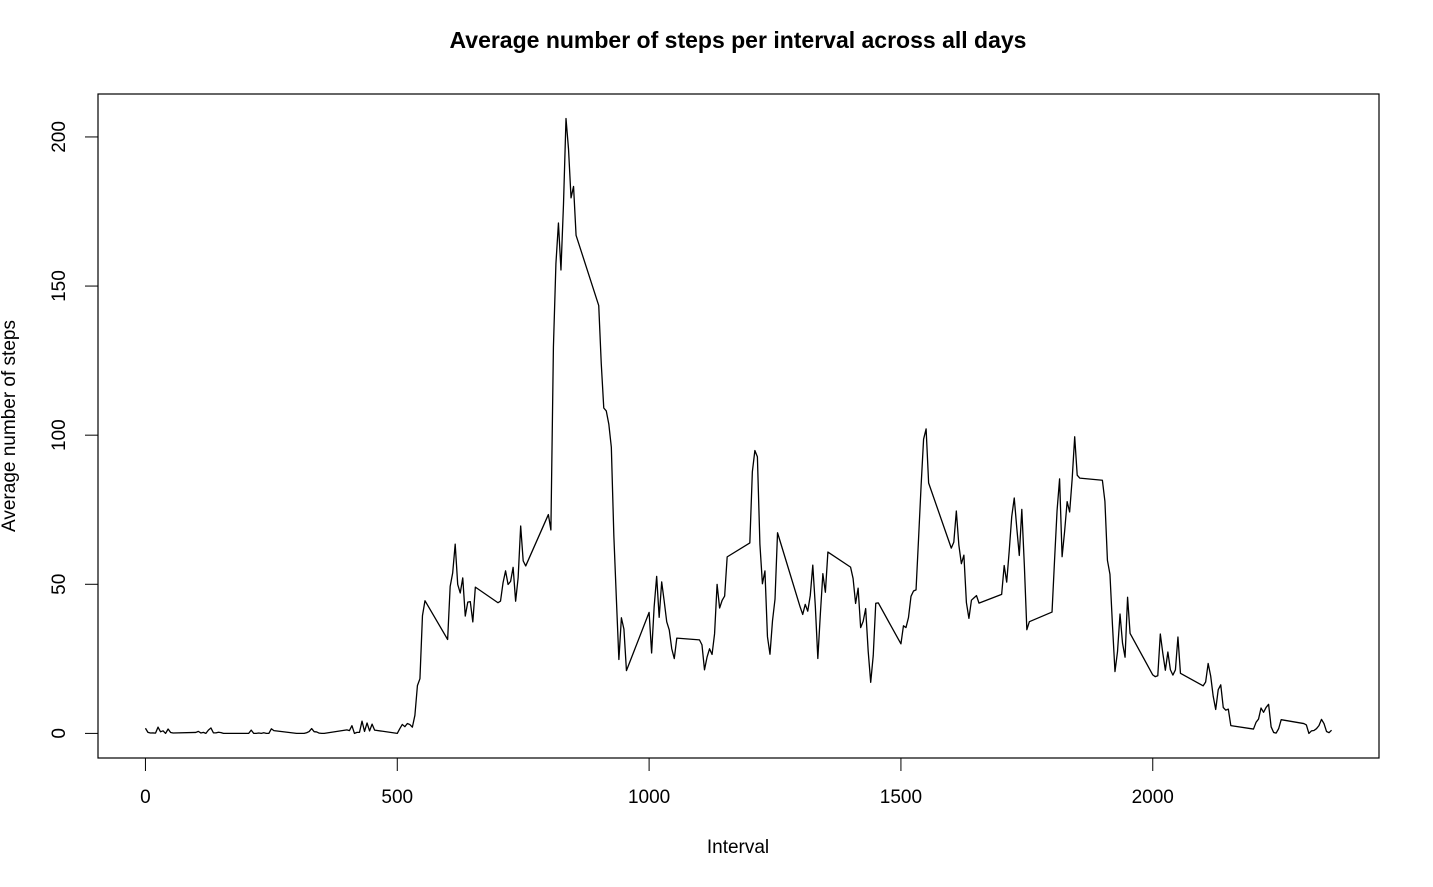 Image resolution: width=1433 pixels, height=887 pixels. I want to click on x-tick-label: 500, so click(397, 797).